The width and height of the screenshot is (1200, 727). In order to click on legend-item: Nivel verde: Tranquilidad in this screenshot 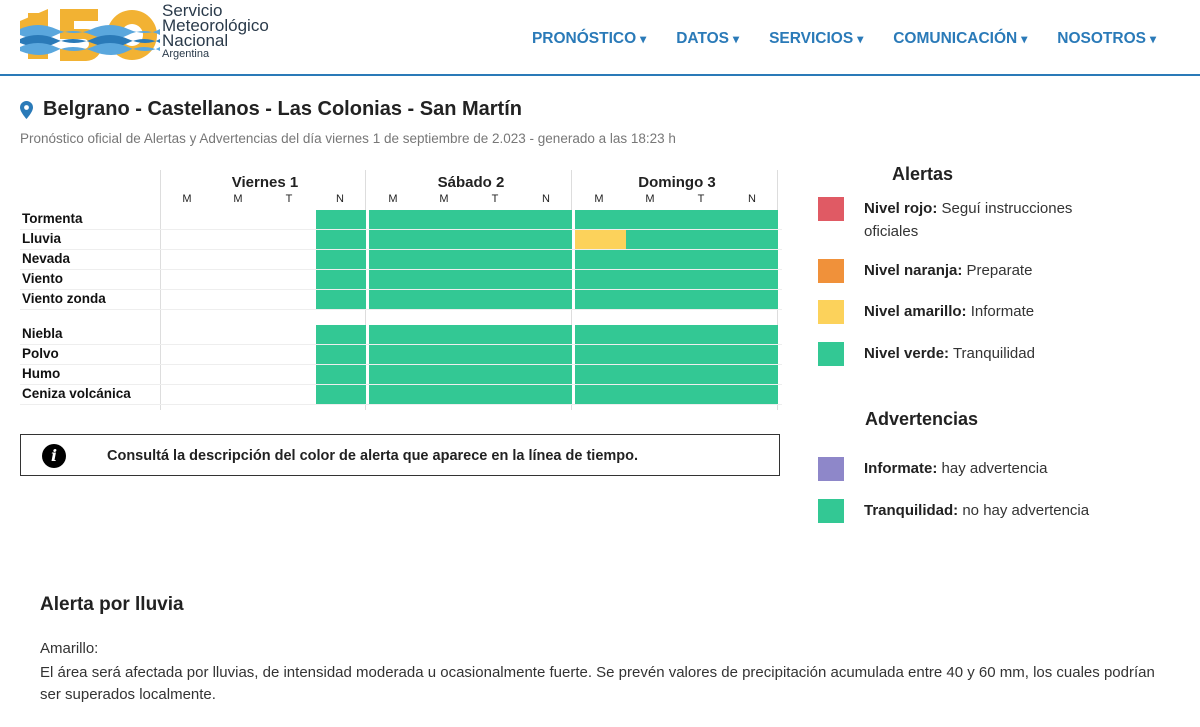, I will do `click(998, 354)`.